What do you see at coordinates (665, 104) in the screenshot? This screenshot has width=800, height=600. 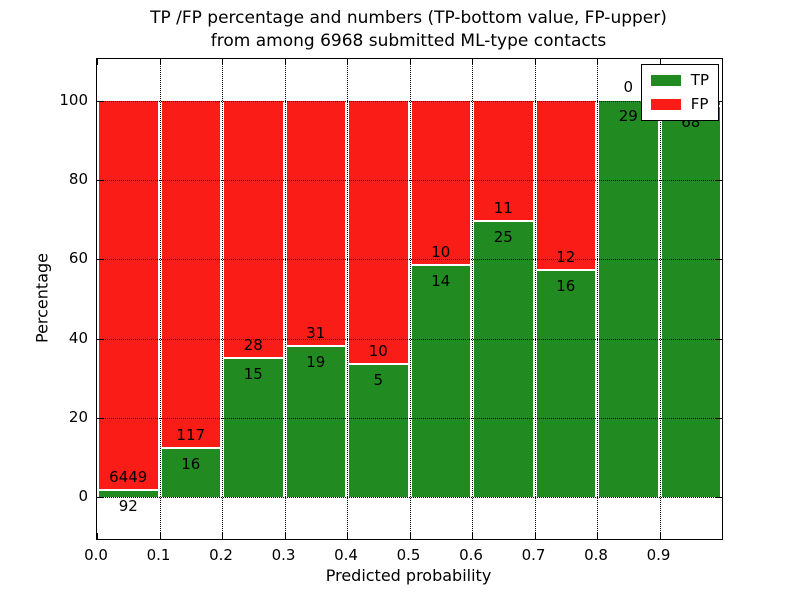 I see `fp-color-swatch-icon` at bounding box center [665, 104].